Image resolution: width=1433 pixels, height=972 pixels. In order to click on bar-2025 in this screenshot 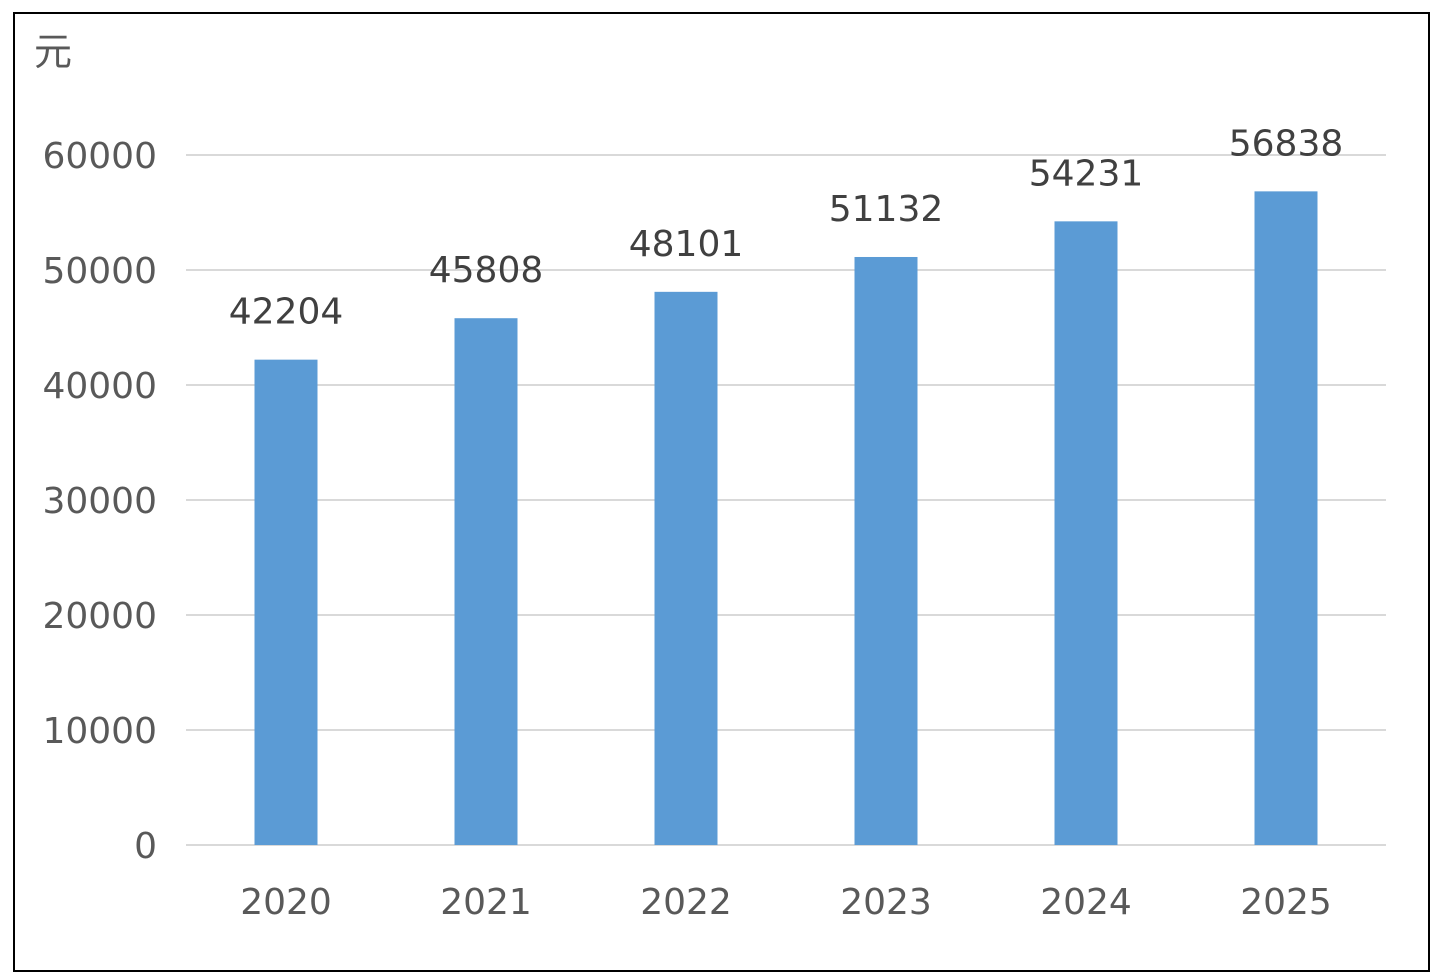, I will do `click(1286, 518)`.